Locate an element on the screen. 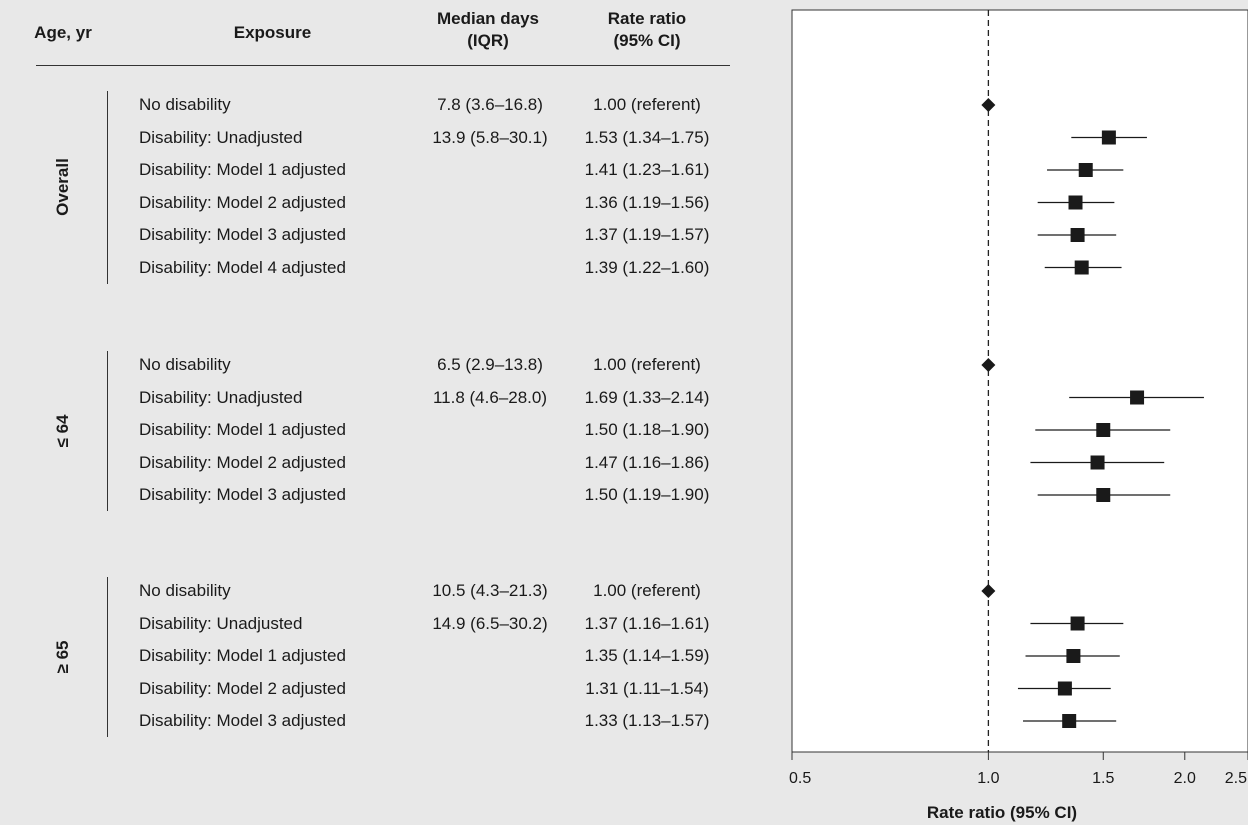 The width and height of the screenshot is (1248, 825). rate-ratio-cell: 1.69 (1.33–2.14) is located at coordinates (647, 397).